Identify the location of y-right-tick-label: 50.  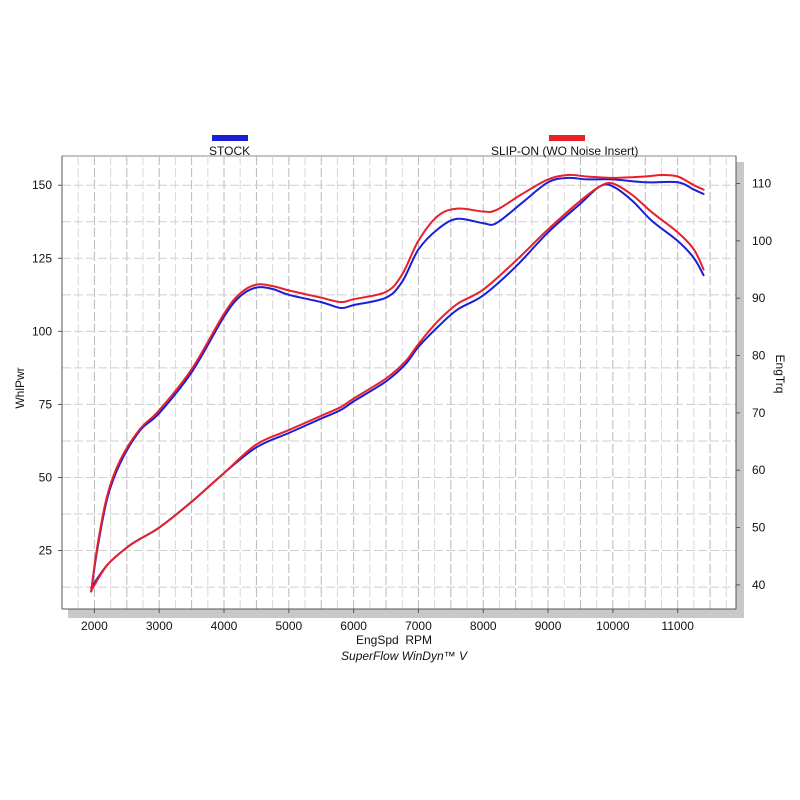
(759, 528).